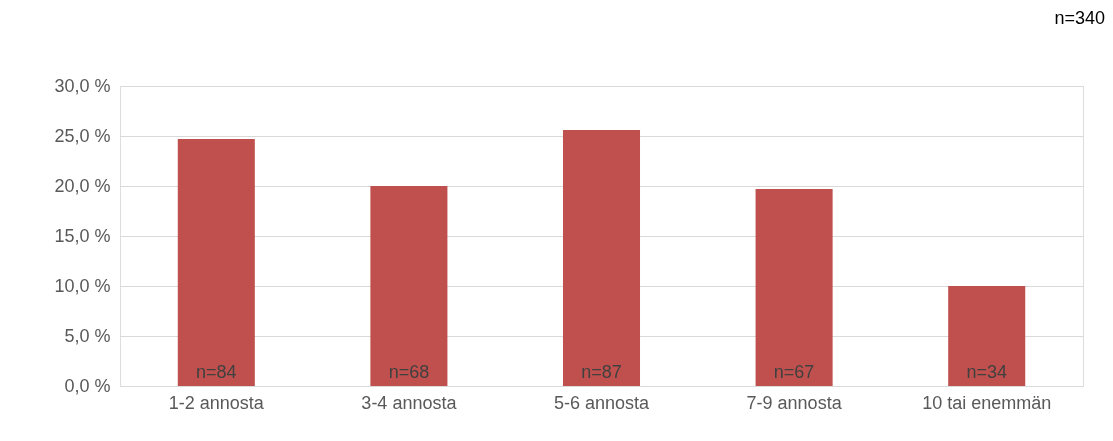 Image resolution: width=1113 pixels, height=441 pixels. I want to click on annotation: n=84, so click(216, 372).